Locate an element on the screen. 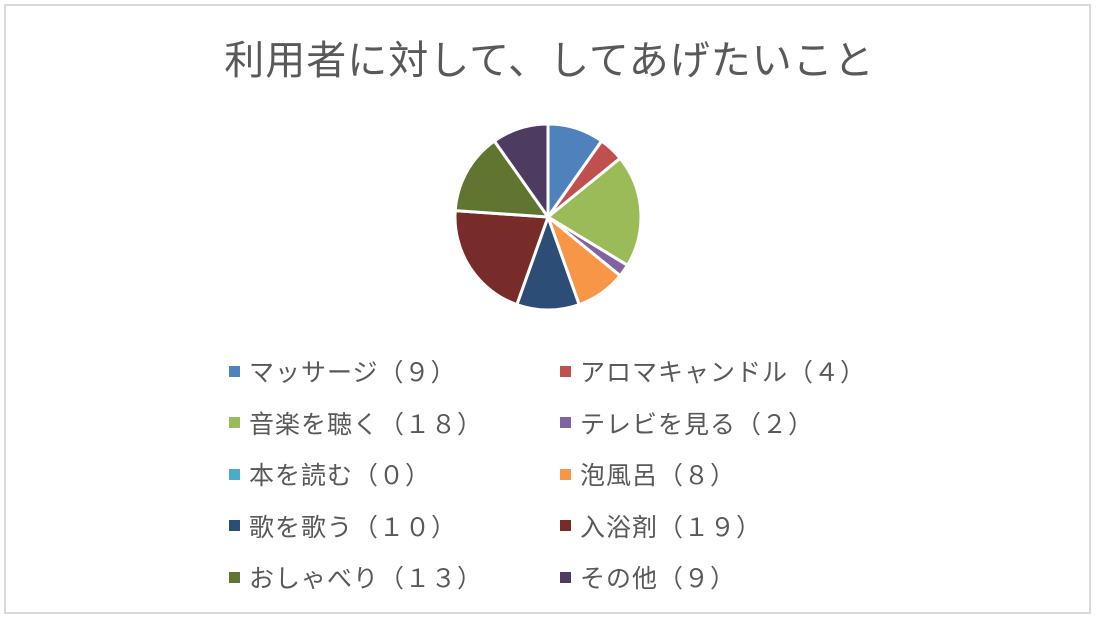 This screenshot has width=1099, height=622. legend-label: 歌を歌う（１０） is located at coordinates (353, 527).